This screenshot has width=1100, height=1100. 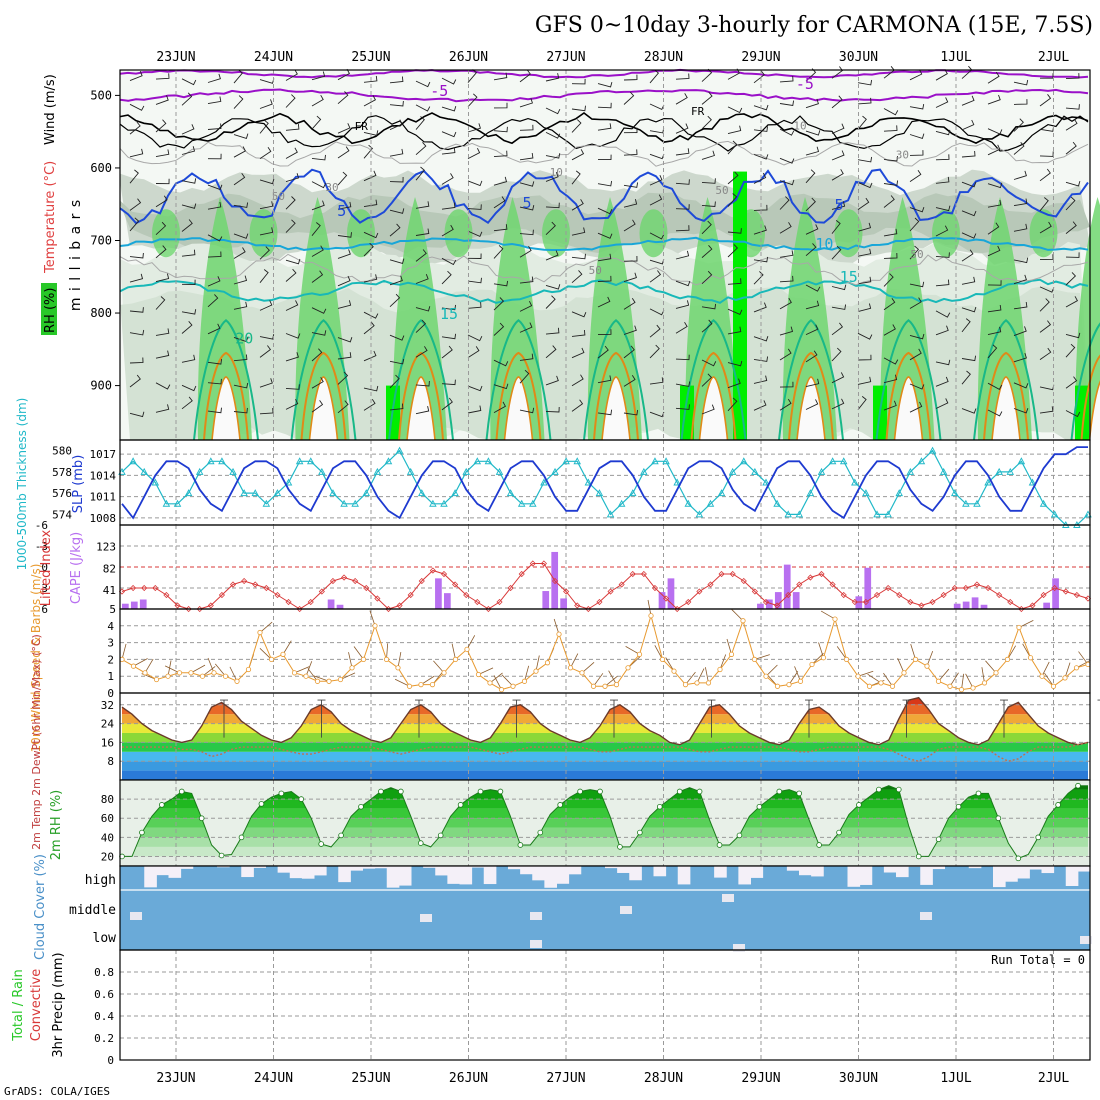 I want to click on y-tick-label: 500, so click(x=101, y=95).